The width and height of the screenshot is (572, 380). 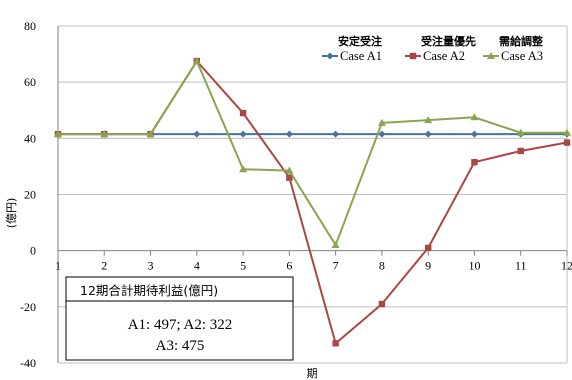 I want to click on y-tick--40: -40, so click(x=28, y=363).